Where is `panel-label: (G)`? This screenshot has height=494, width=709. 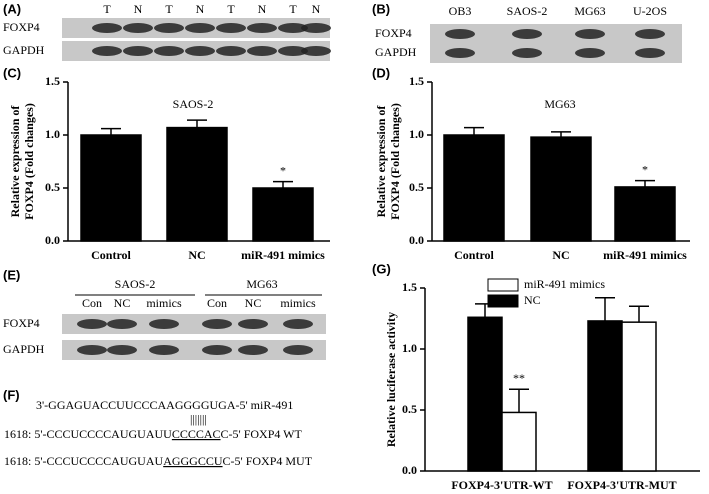
panel-label: (G) is located at coordinates (381, 268).